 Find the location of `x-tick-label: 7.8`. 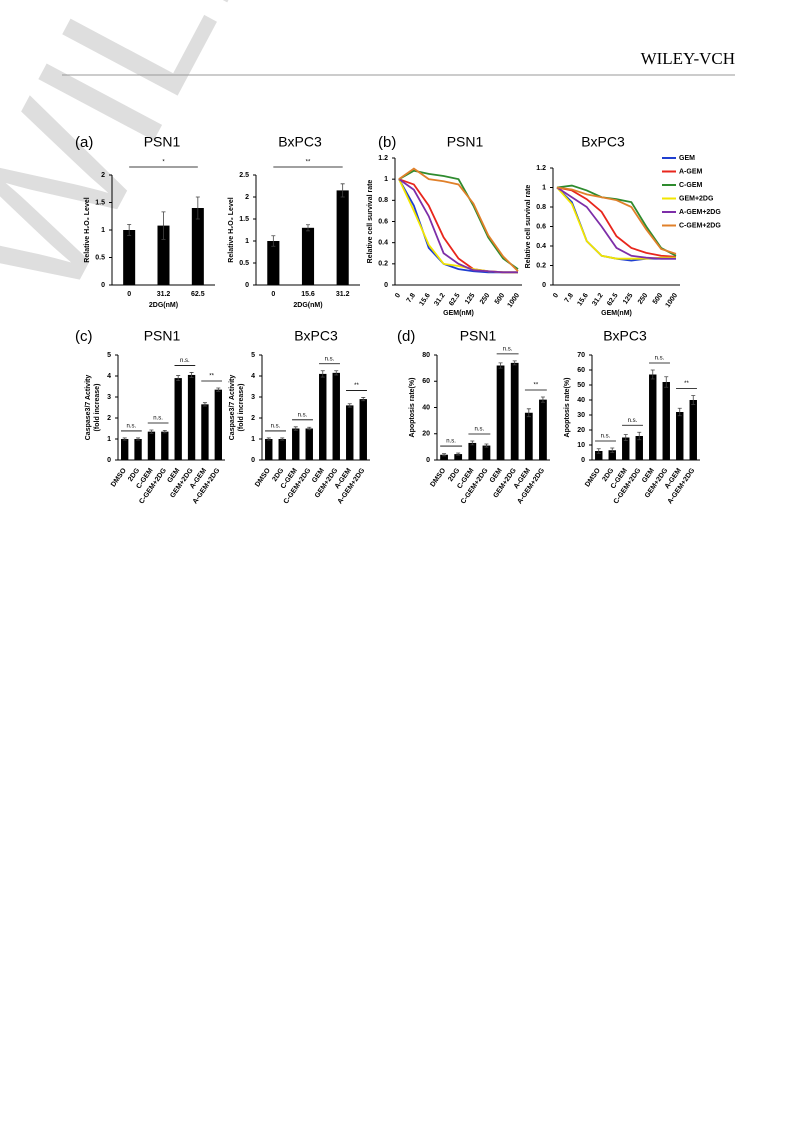

x-tick-label: 7.8 is located at coordinates (569, 298).